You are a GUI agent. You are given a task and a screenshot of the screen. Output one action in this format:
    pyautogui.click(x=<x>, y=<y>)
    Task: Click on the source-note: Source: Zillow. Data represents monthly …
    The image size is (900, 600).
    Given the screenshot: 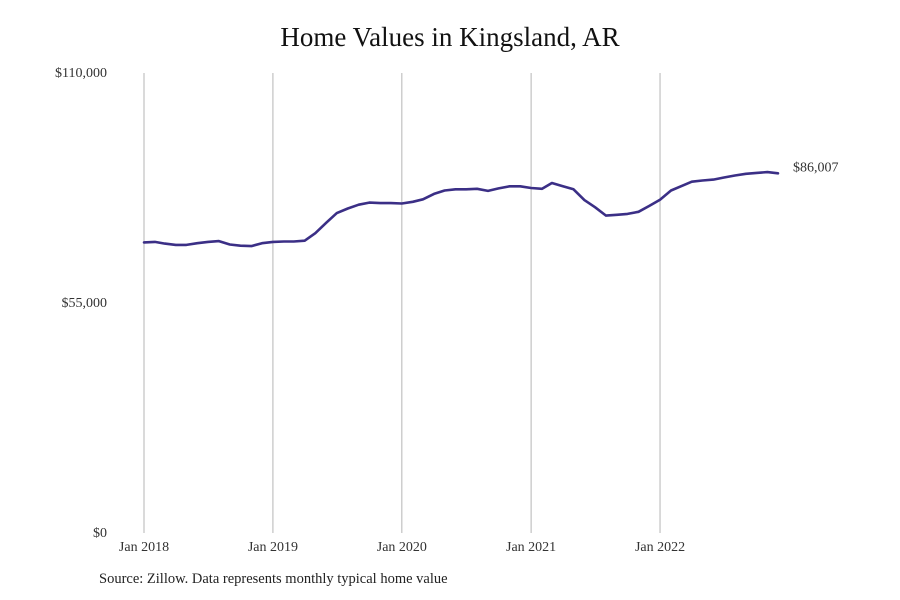 What is the action you would take?
    pyautogui.click(x=273, y=579)
    